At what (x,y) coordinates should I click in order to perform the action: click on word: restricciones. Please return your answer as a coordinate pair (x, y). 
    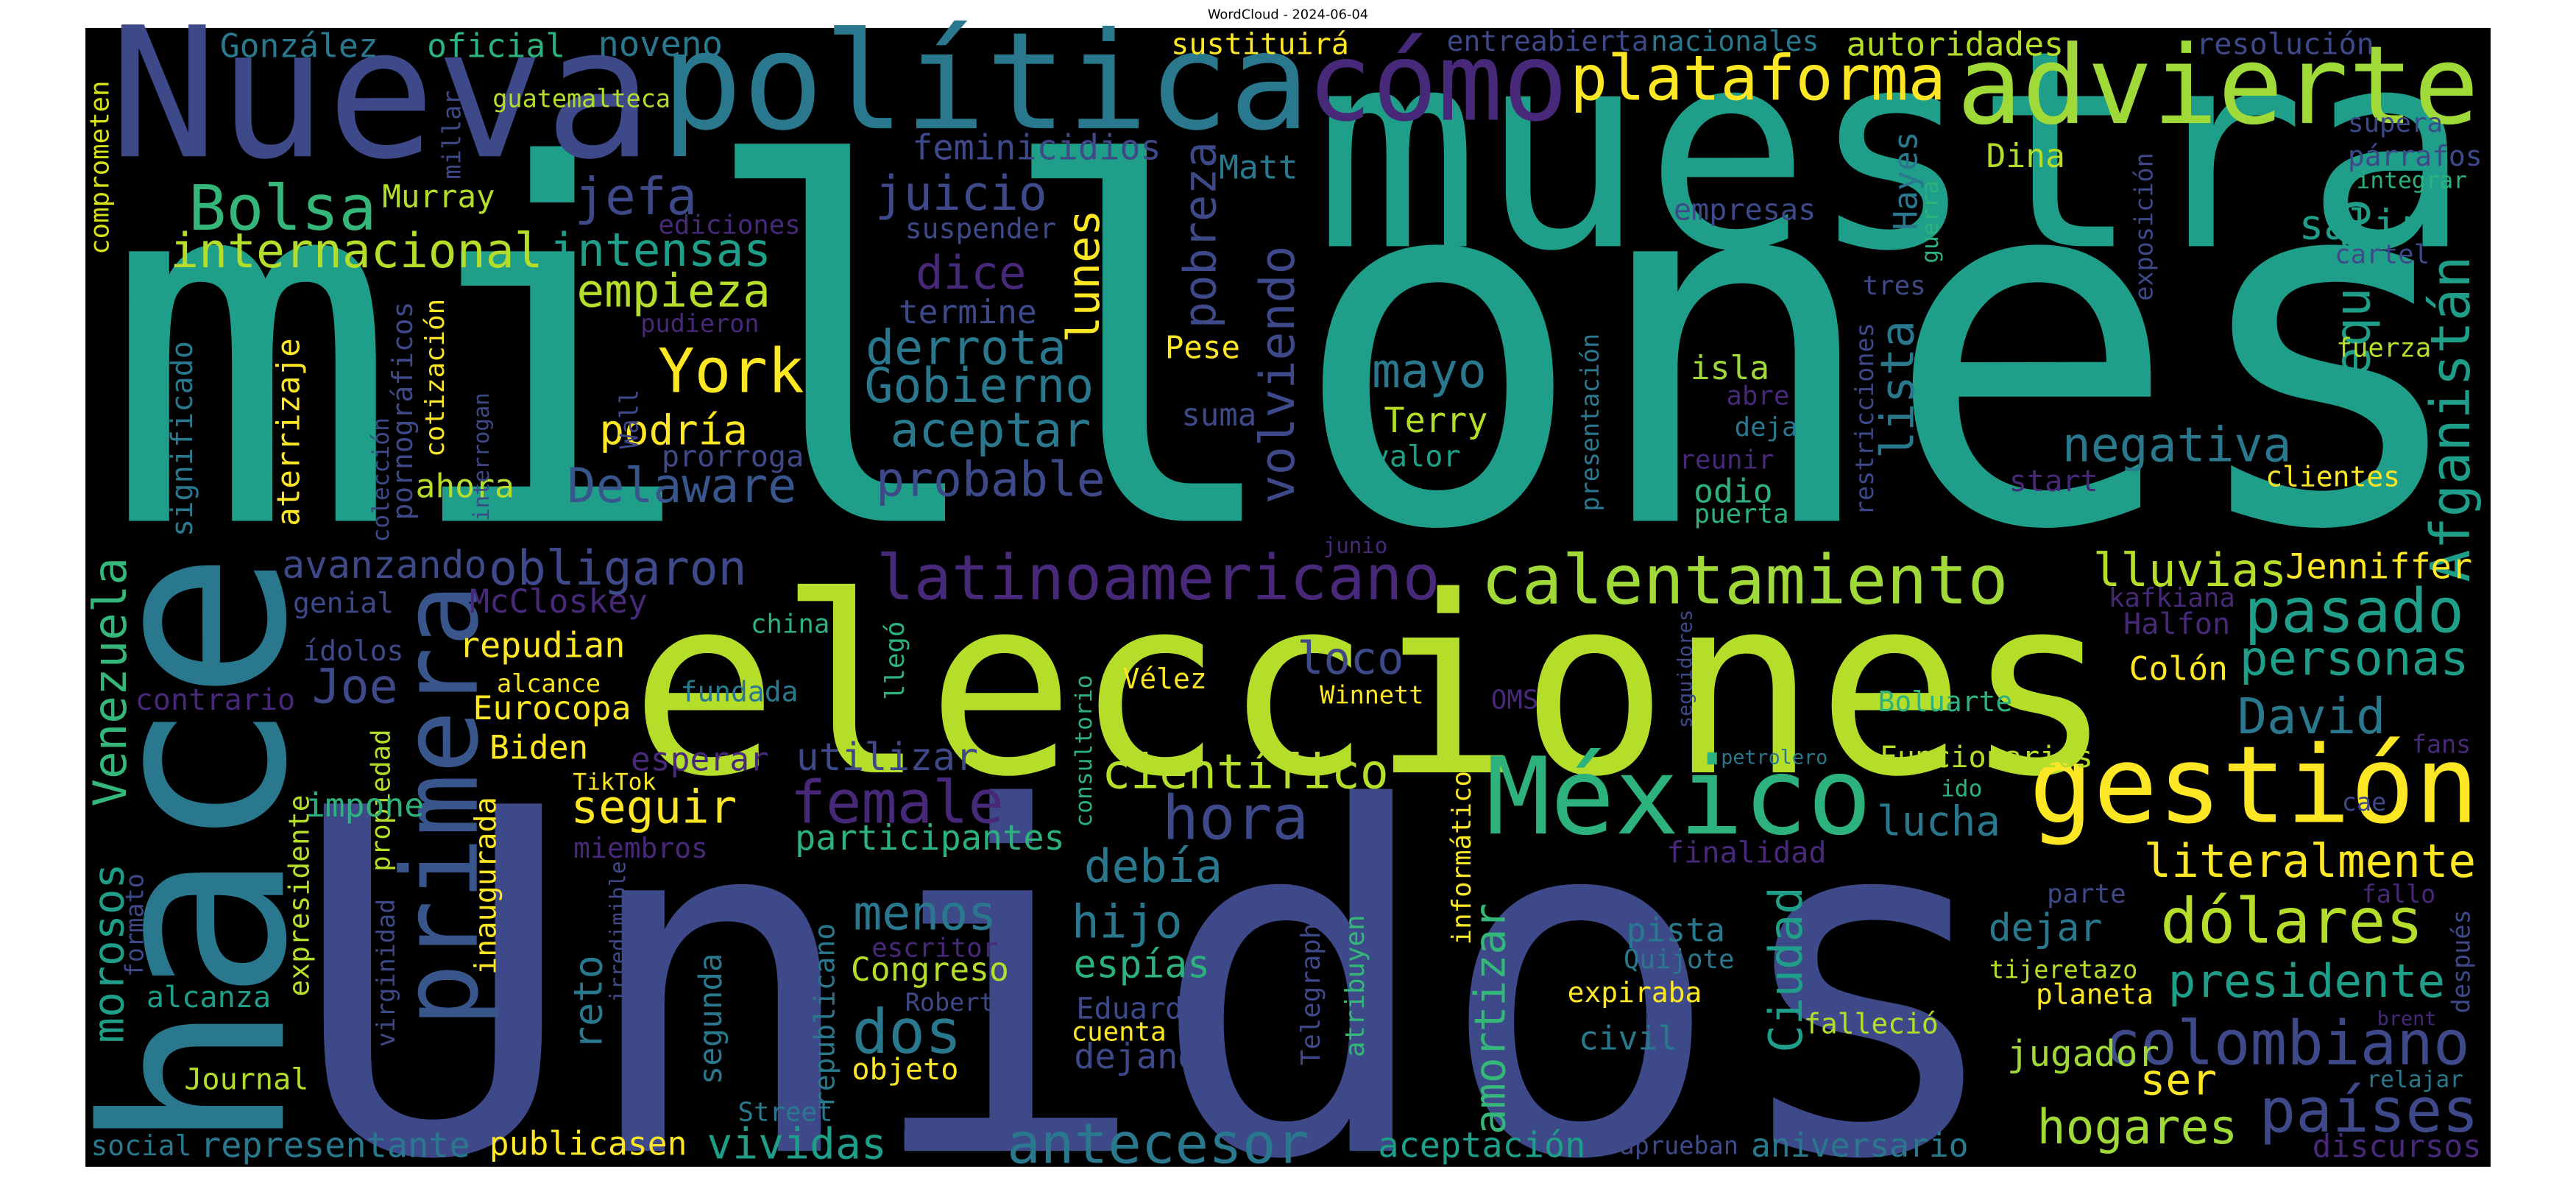
    Looking at the image, I should click on (1864, 418).